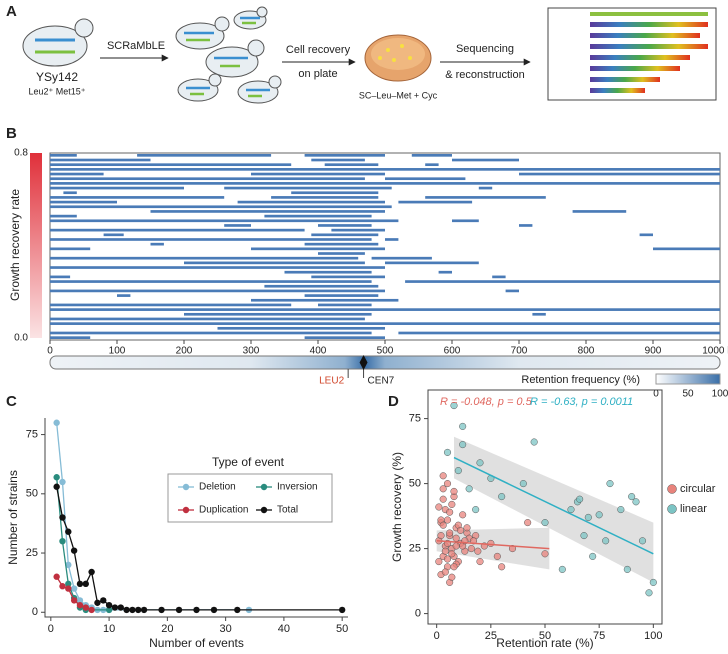 The height and width of the screenshot is (654, 728). I want to click on x-tick-label: 300, so click(251, 351).